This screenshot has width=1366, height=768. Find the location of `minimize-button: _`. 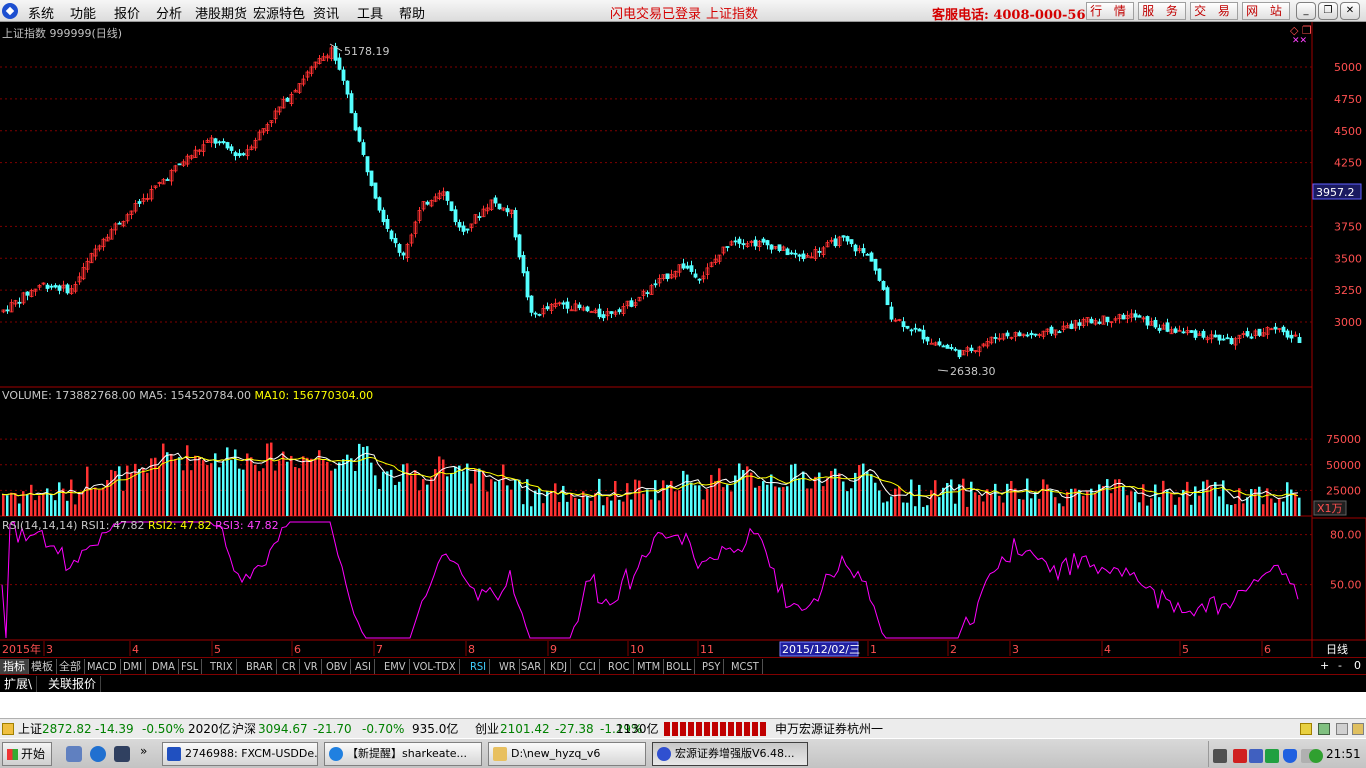

minimize-button: _ is located at coordinates (1306, 11).